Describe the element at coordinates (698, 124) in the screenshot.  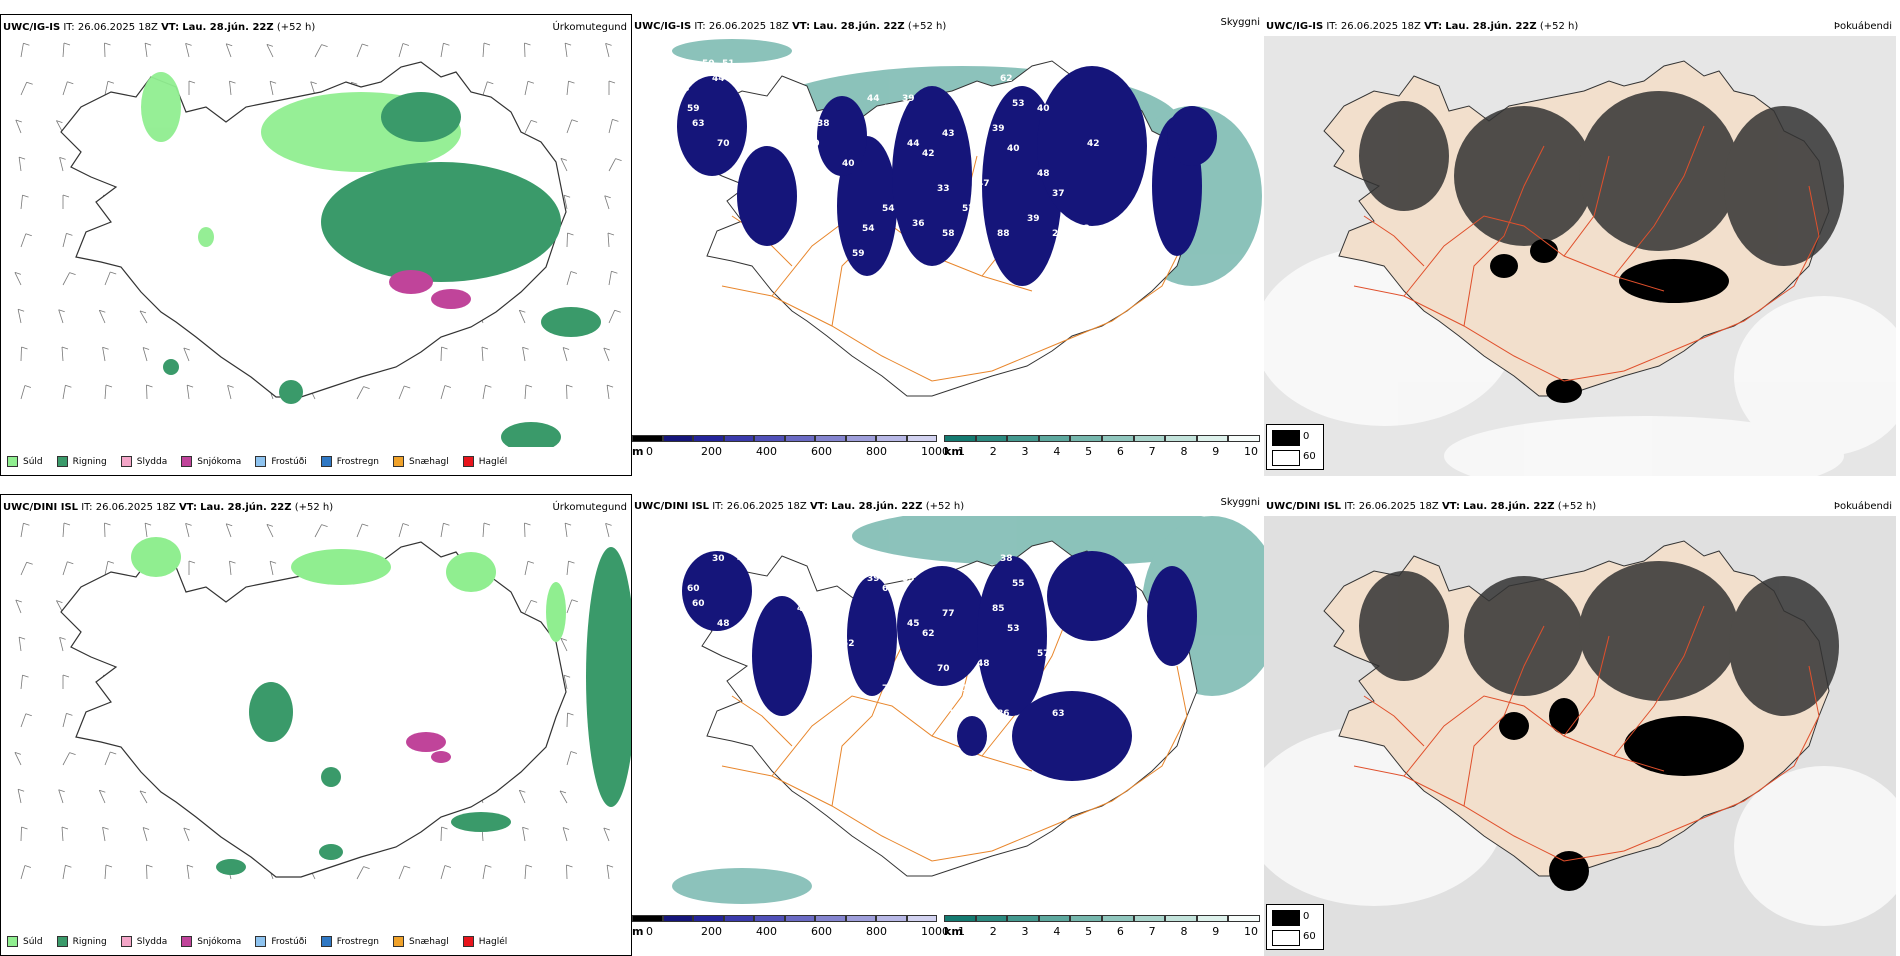
I see `visibility-value-label: 63` at that location.